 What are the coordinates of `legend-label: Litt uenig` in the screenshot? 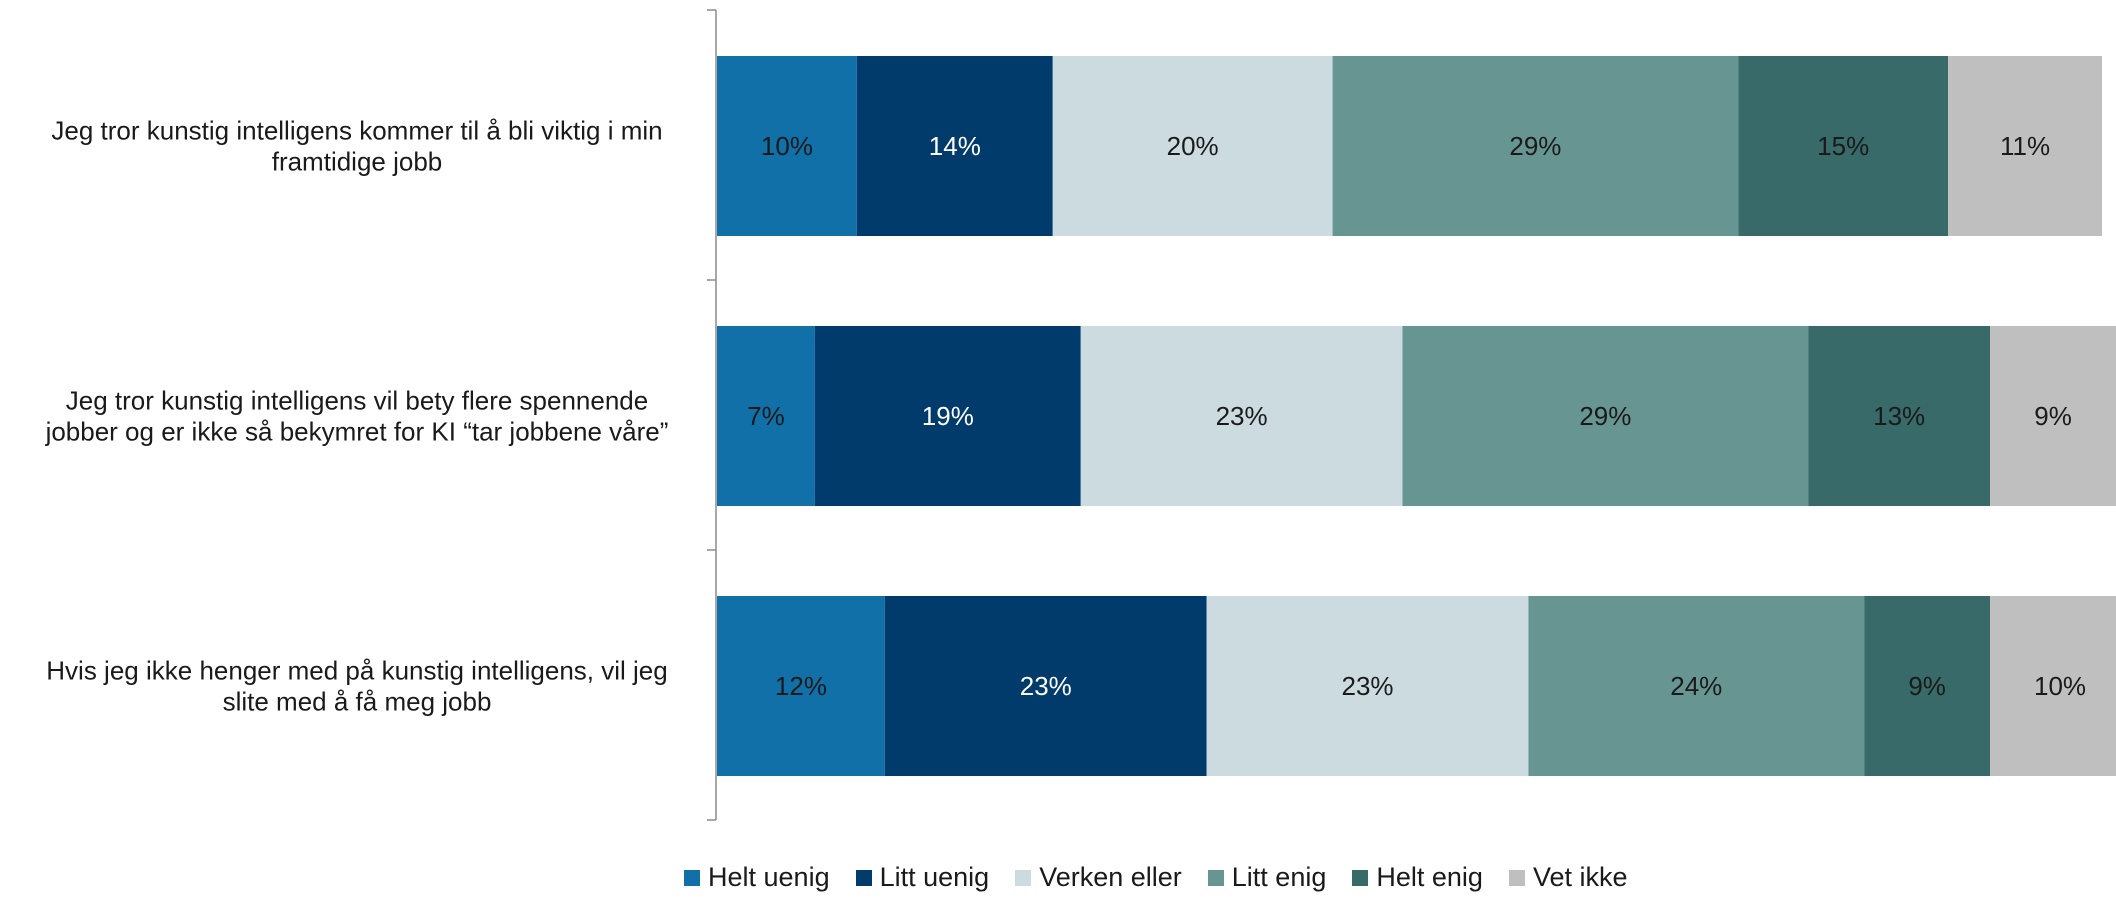 It's located at (934, 877).